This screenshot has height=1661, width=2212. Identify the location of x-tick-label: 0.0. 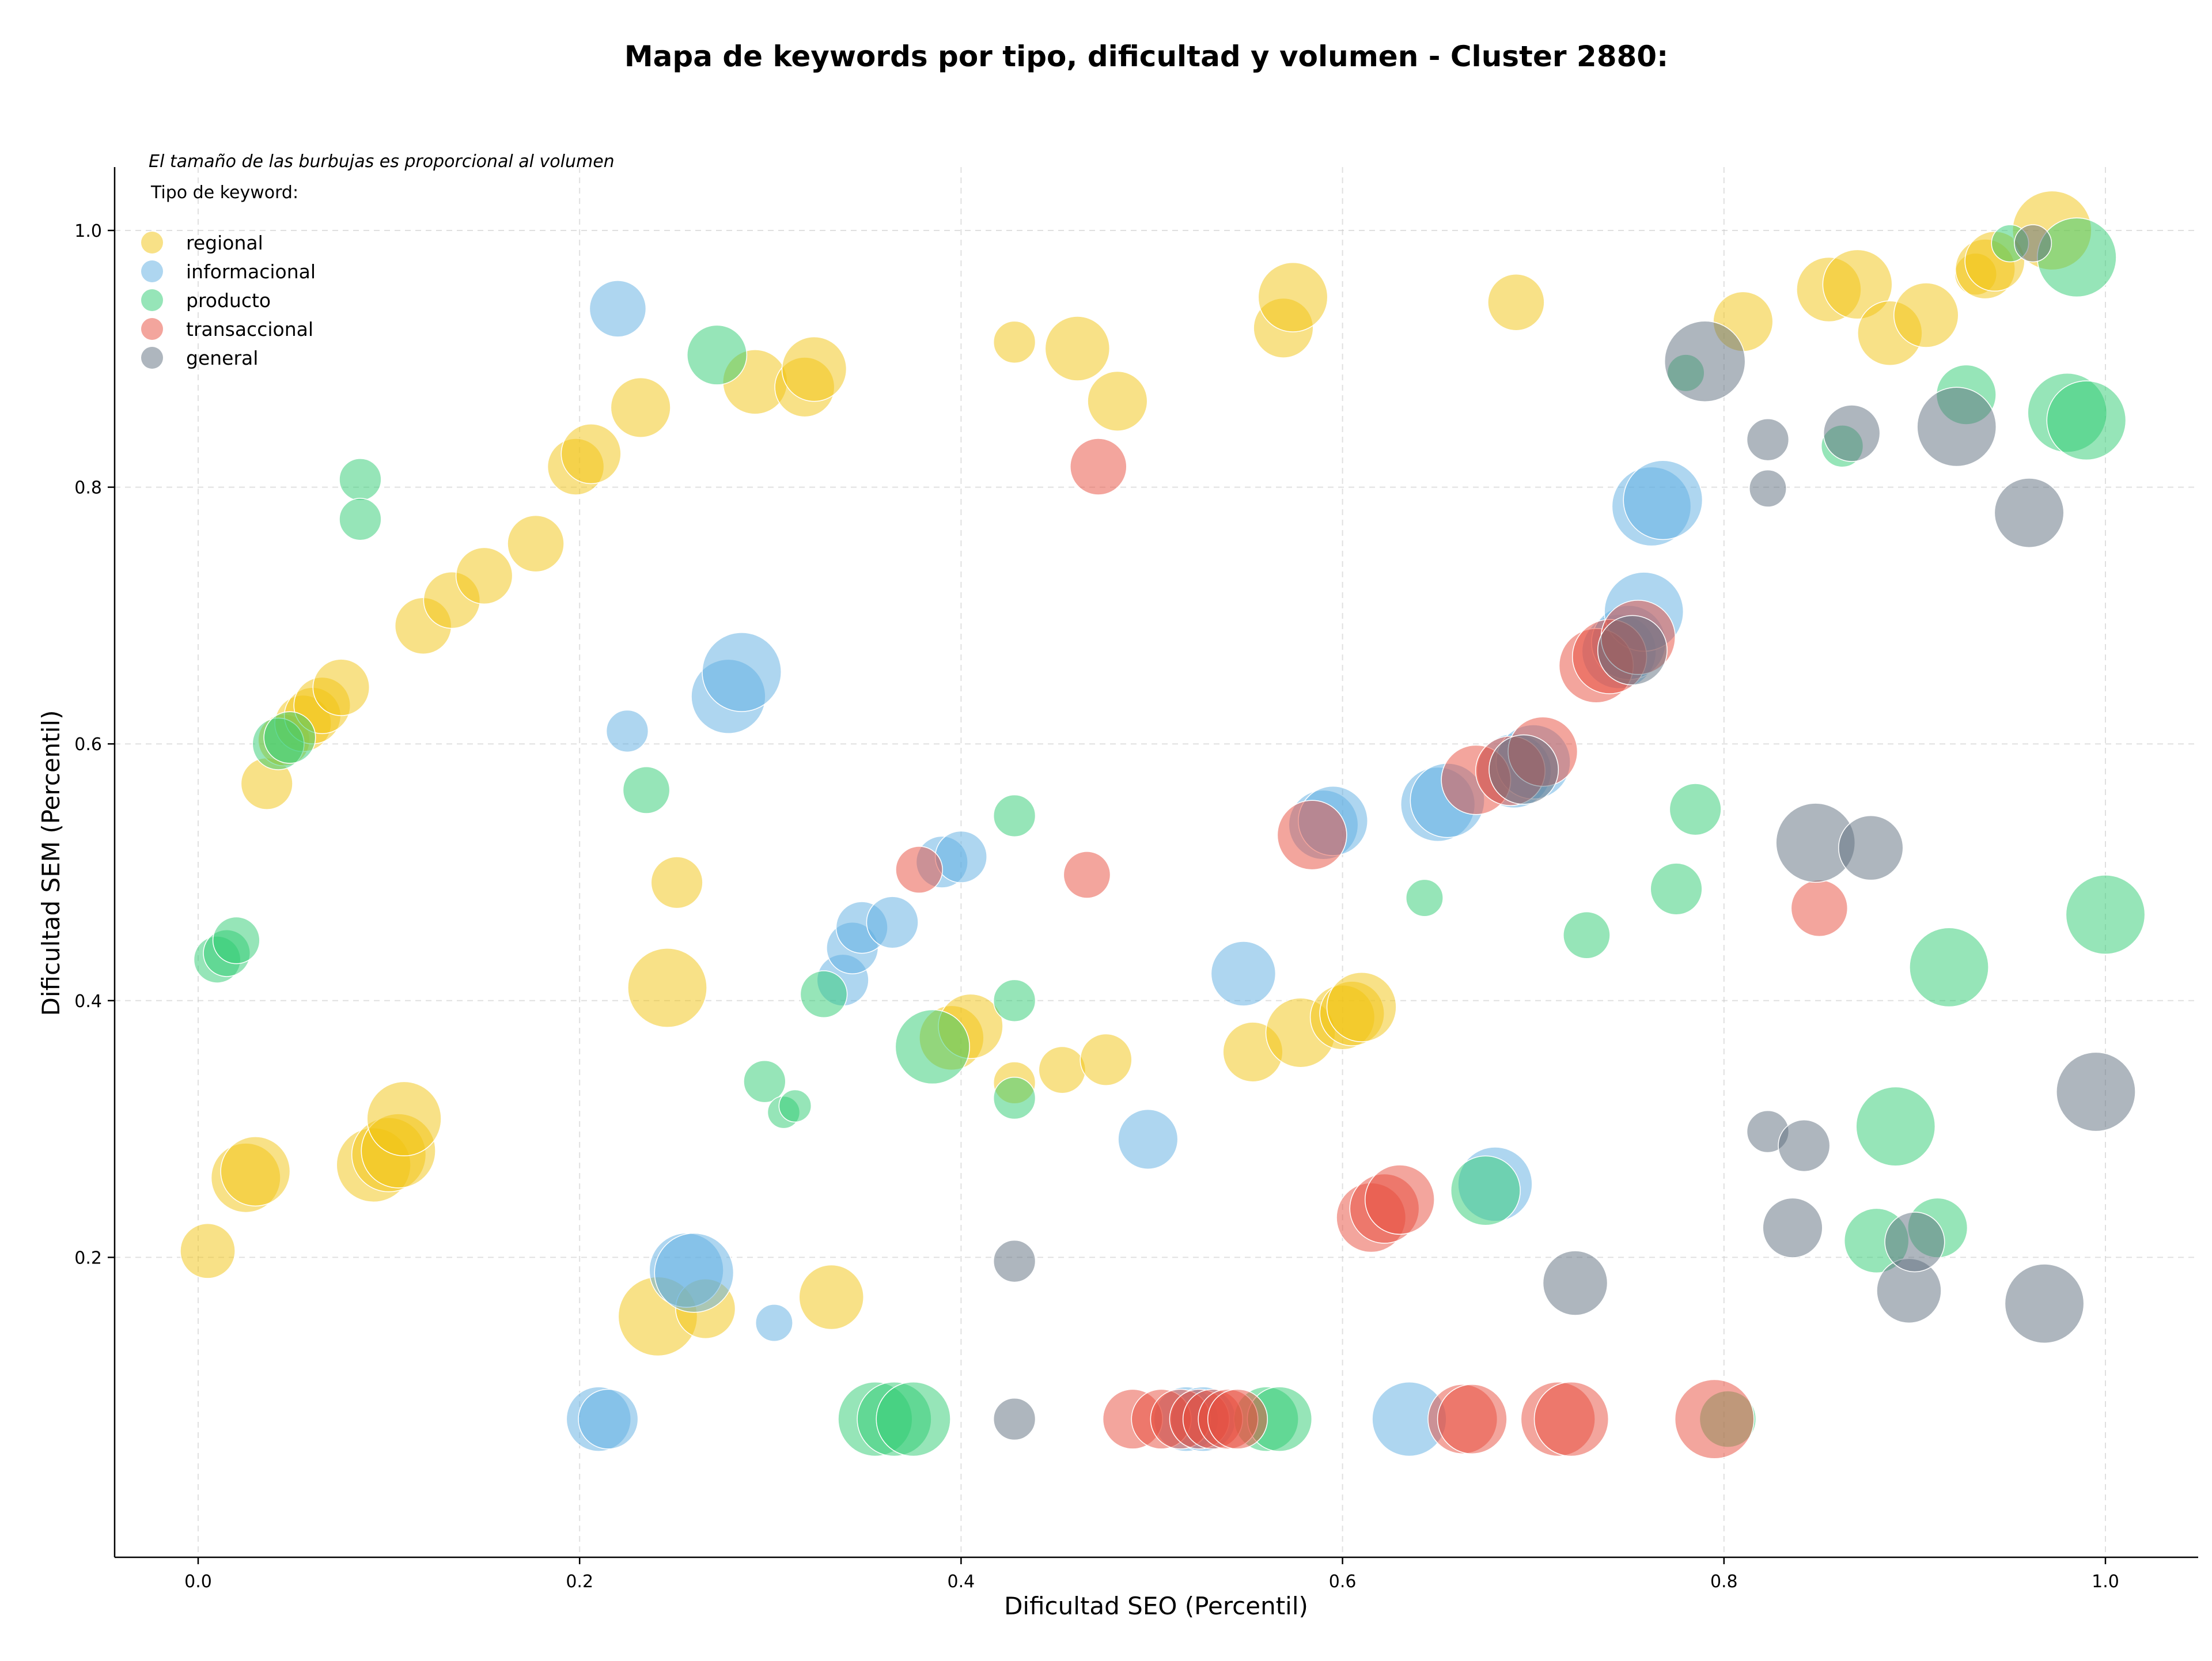
(198, 1582).